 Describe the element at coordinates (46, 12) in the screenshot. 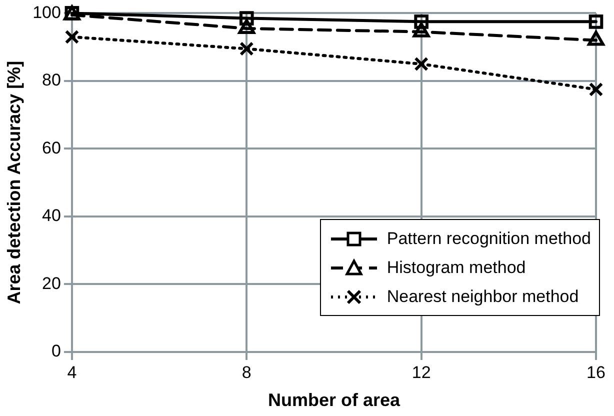

I see `y-tick-label: 100` at that location.